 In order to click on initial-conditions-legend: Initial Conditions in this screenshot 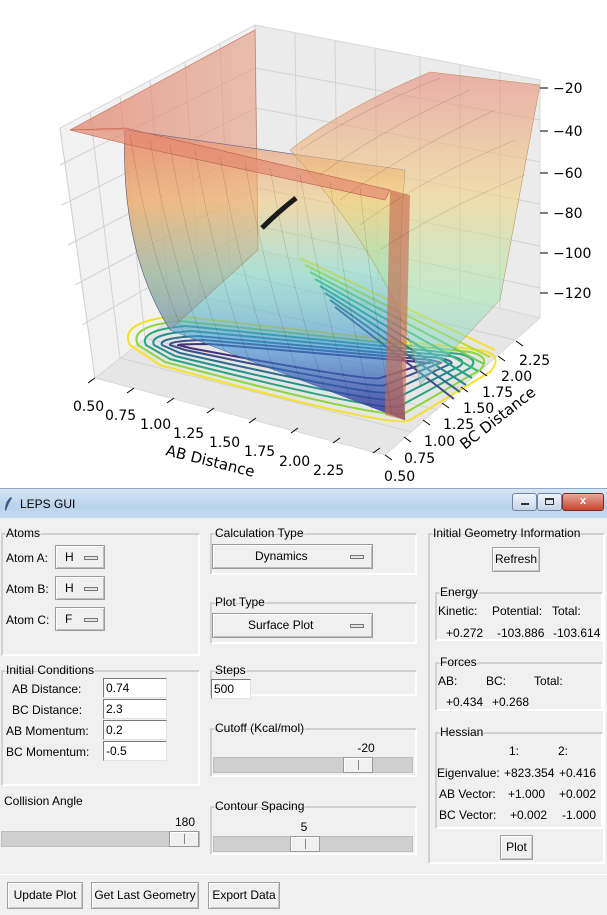, I will do `click(50, 670)`.